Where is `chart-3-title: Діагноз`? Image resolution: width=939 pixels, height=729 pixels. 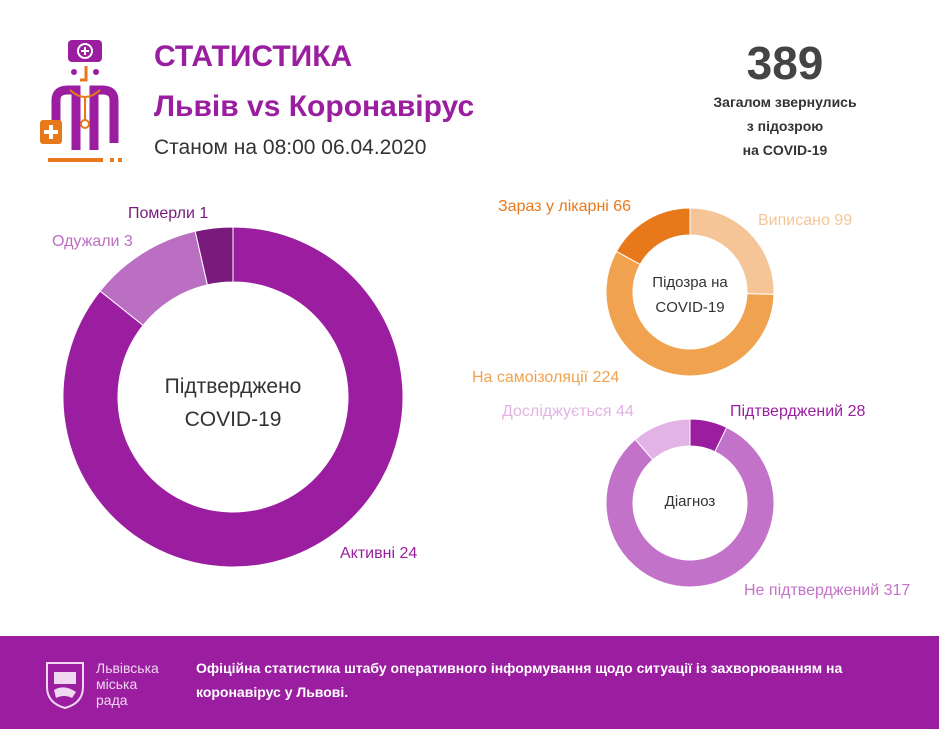
chart-3-title: Діагноз is located at coordinates (690, 501).